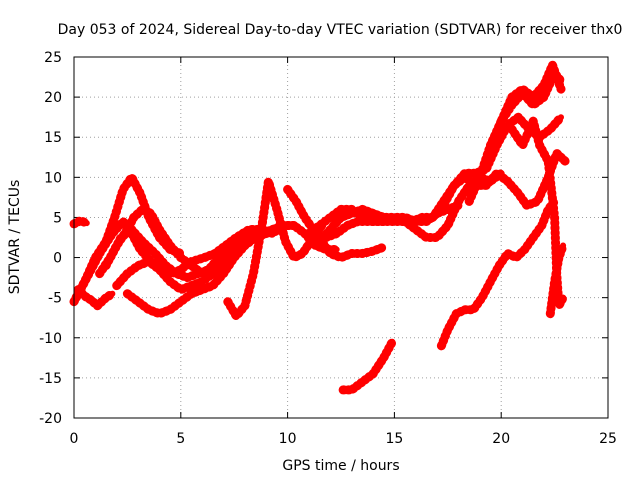 Image resolution: width=640 pixels, height=480 pixels. Describe the element at coordinates (74, 439) in the screenshot. I see `x-tick-label: 0` at that location.